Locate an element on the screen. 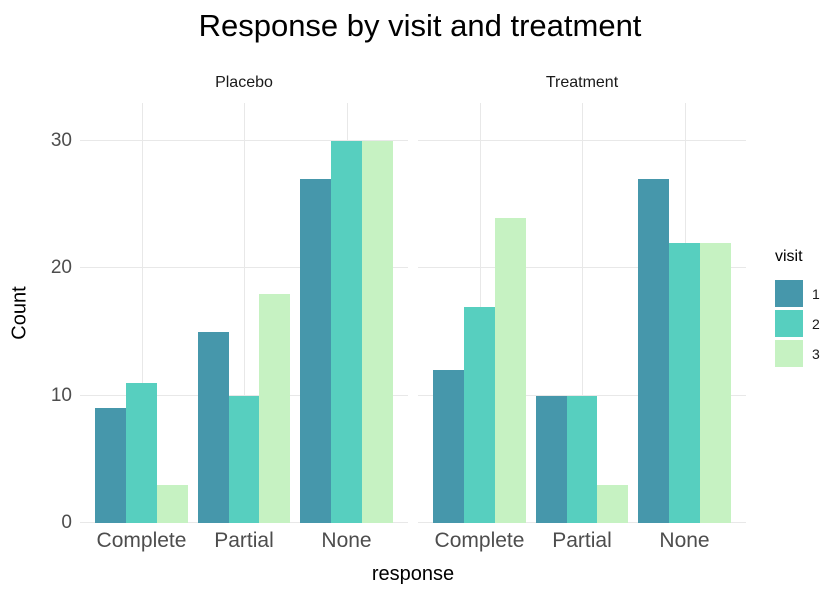 This screenshot has width=840, height=600. y-tick-label-10: 10 is located at coordinates (61, 395).